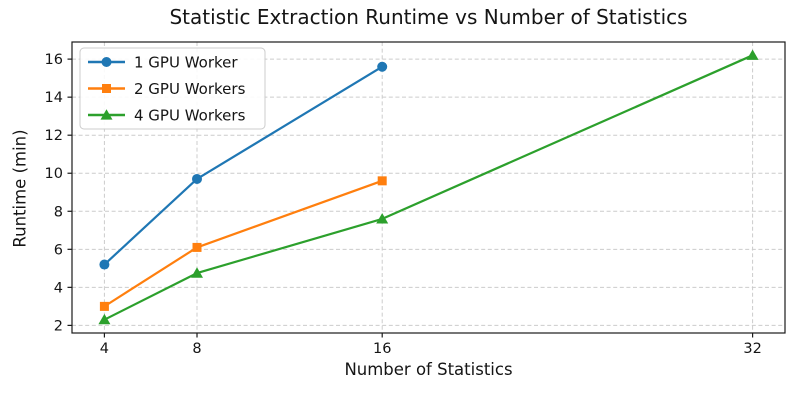 This screenshot has width=800, height=400. Describe the element at coordinates (186, 63) in the screenshot. I see `legend-label: 1 GPU Worker` at that location.